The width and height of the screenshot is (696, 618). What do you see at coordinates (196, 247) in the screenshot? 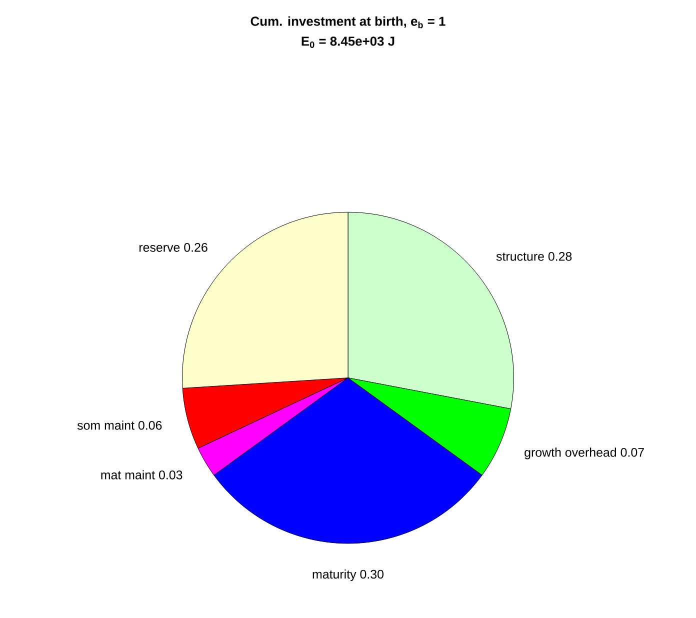
I see `data-label: 0.26` at bounding box center [196, 247].